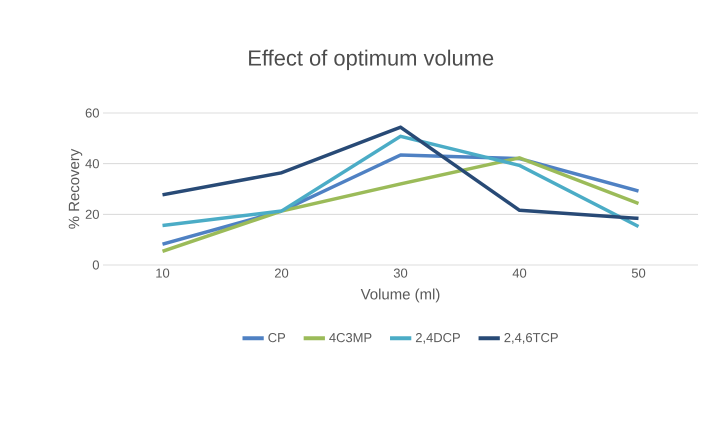 The height and width of the screenshot is (439, 713). What do you see at coordinates (75, 188) in the screenshot?
I see `y-axis-title: % Recovery` at bounding box center [75, 188].